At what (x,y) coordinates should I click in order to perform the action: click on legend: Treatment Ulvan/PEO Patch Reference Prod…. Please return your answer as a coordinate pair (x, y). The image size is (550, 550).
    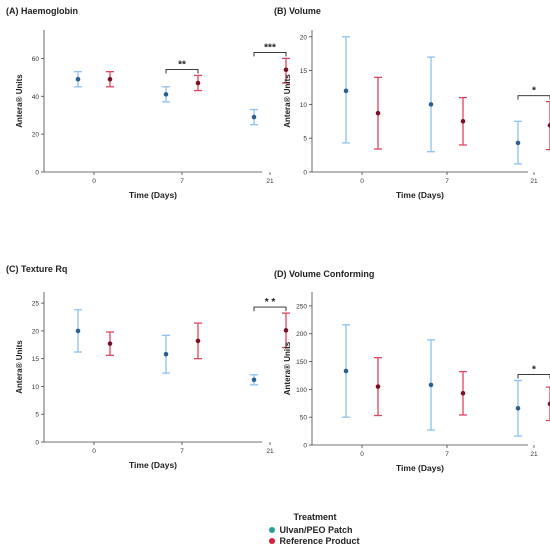
    Looking at the image, I should click on (275, 529).